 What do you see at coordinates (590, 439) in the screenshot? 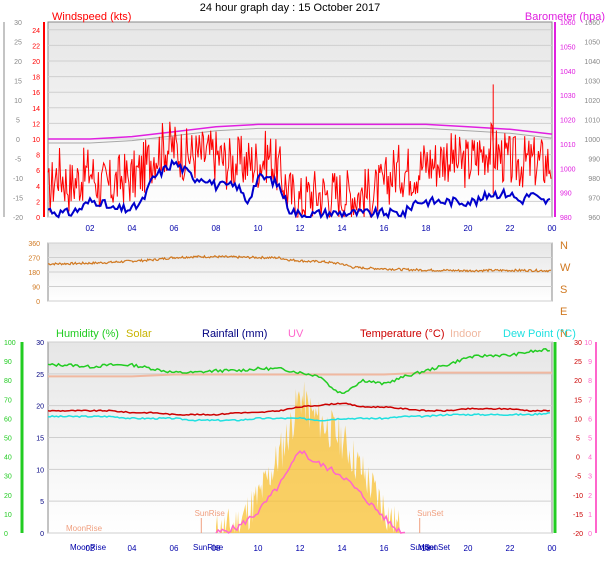
I see `uv-tick-label: 5` at bounding box center [590, 439].